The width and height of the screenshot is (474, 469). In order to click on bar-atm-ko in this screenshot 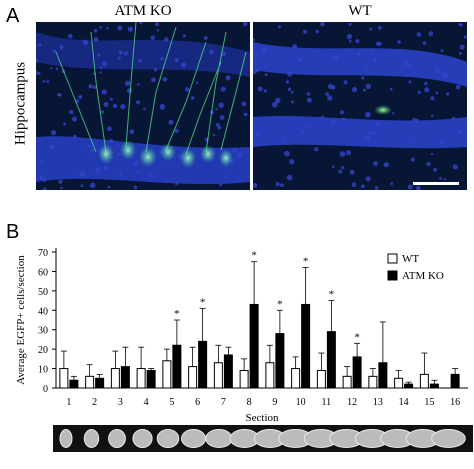, I will do `click(151, 379)`.